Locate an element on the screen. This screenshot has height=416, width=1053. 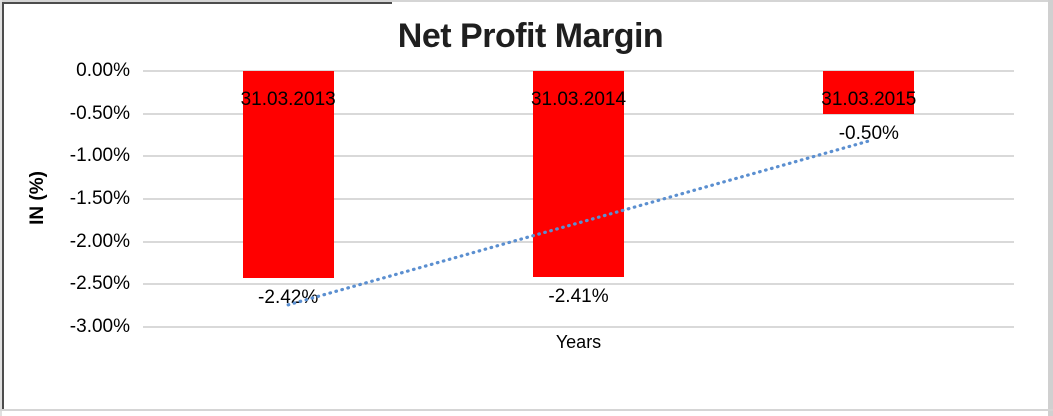
y-tick-label: -2.50% is located at coordinates (99, 284).